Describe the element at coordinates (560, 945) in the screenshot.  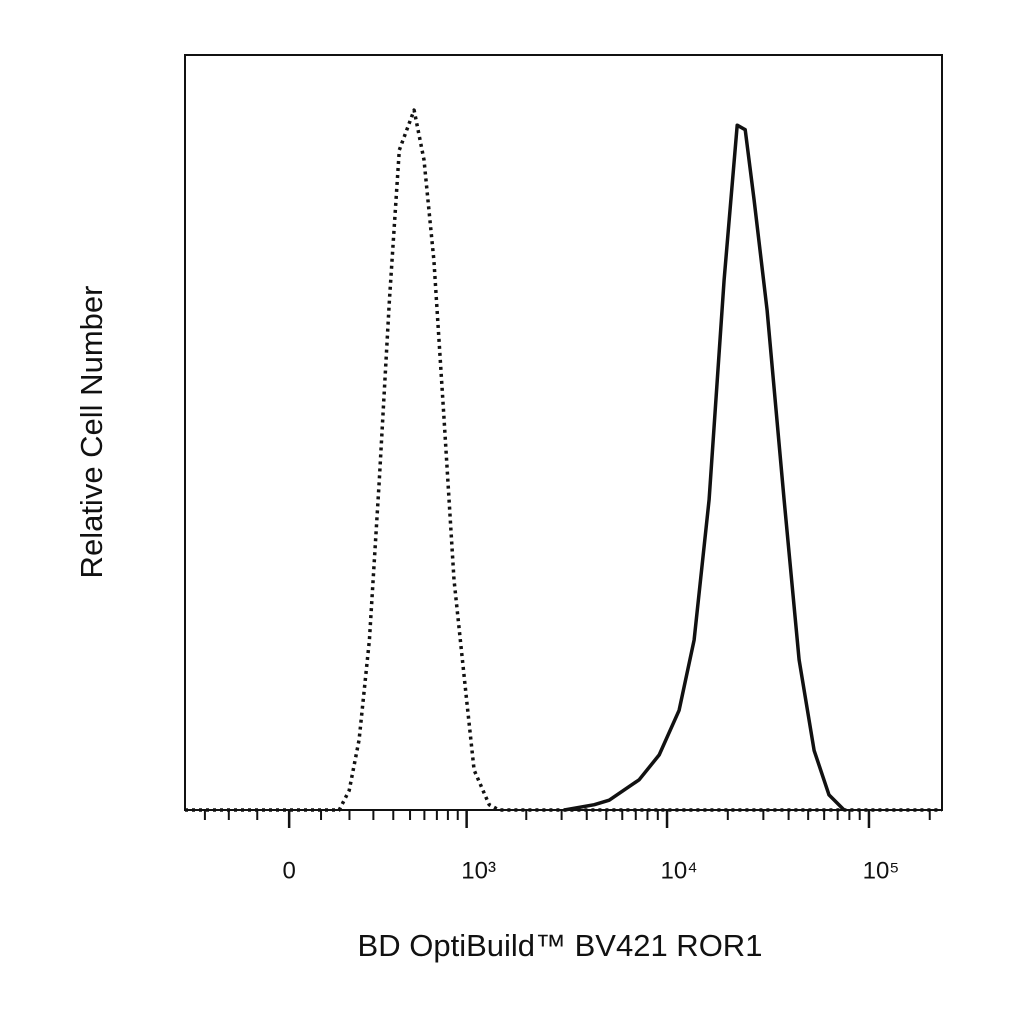
I see `x-axis-label: BD OptiBuild™ BV421 ROR1` at that location.